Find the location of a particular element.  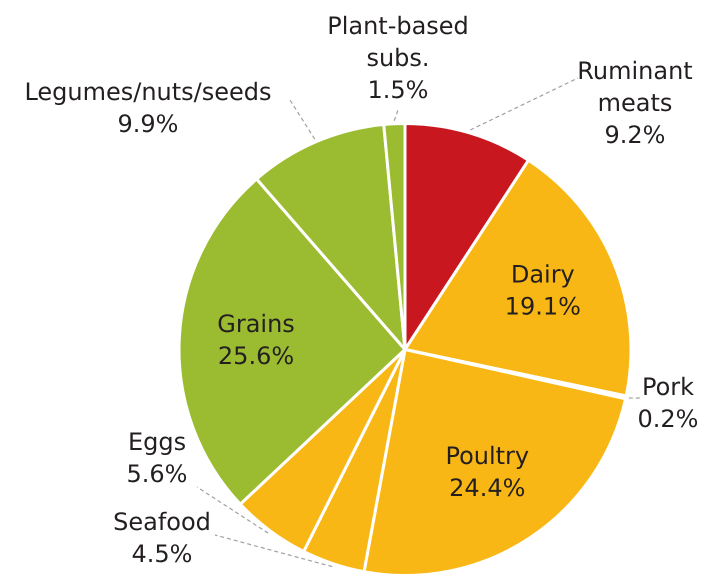

slice-label: Plant-based subs. is located at coordinates (398, 42).